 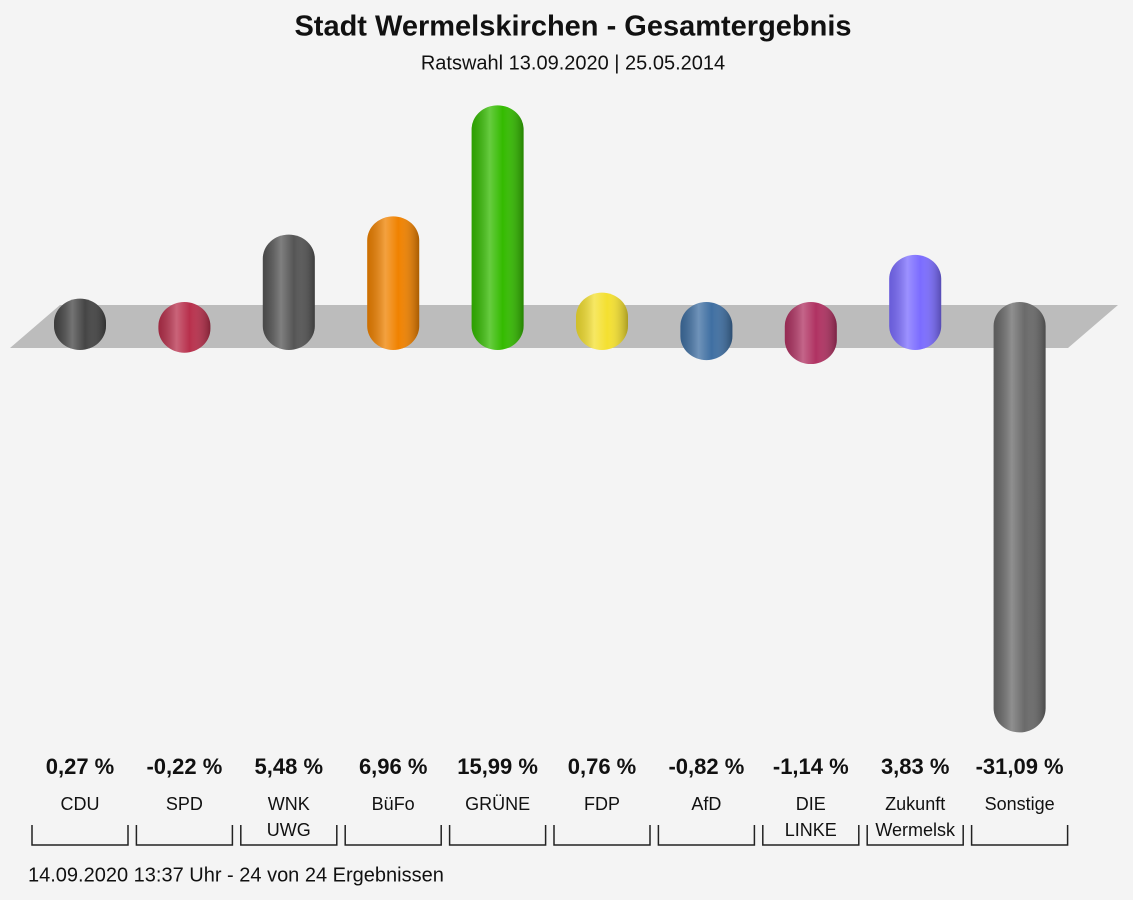 I want to click on chart-title: Stadt Wermelskirchen - Gesamtergebnis, so click(x=572, y=27).